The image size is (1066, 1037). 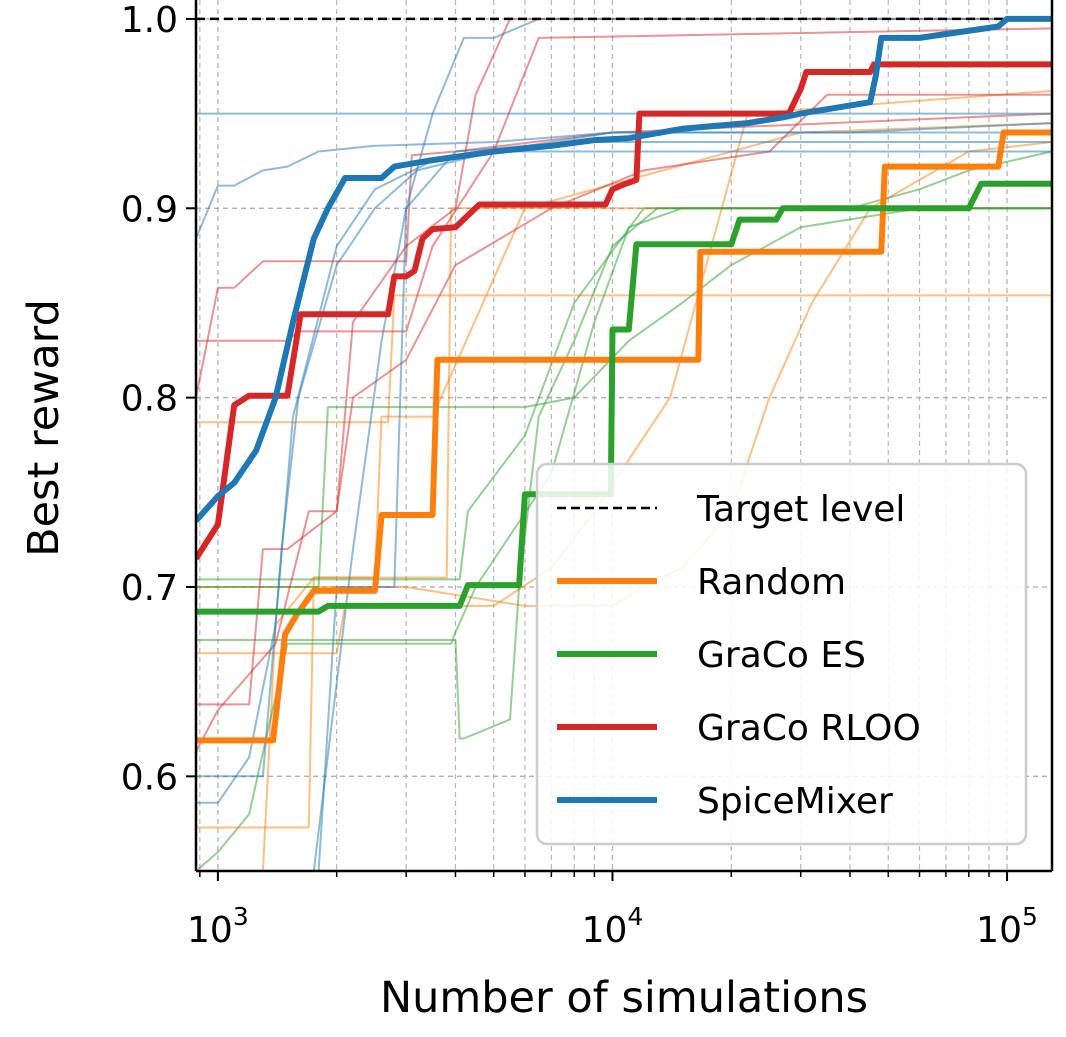 I want to click on y-tick-label: 0.8, so click(x=149, y=399).